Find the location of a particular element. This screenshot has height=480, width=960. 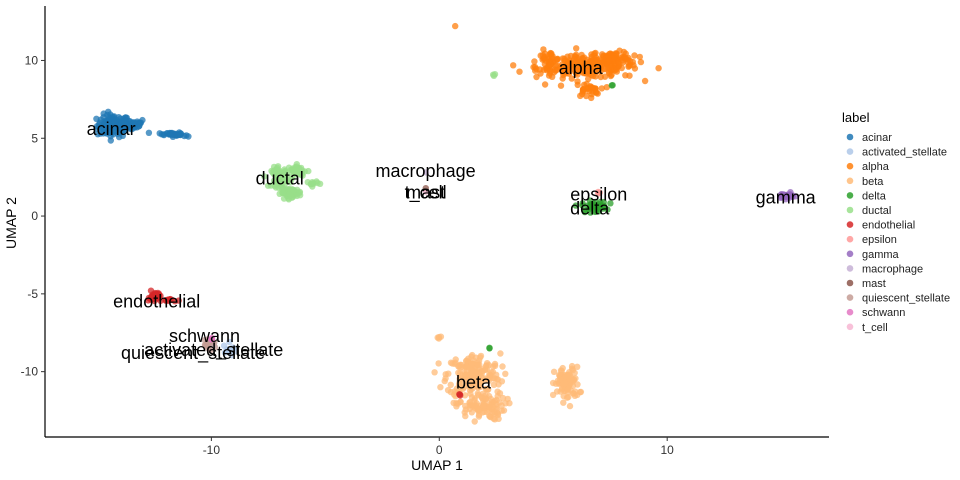

legend-item: macrophage is located at coordinates (884, 269).